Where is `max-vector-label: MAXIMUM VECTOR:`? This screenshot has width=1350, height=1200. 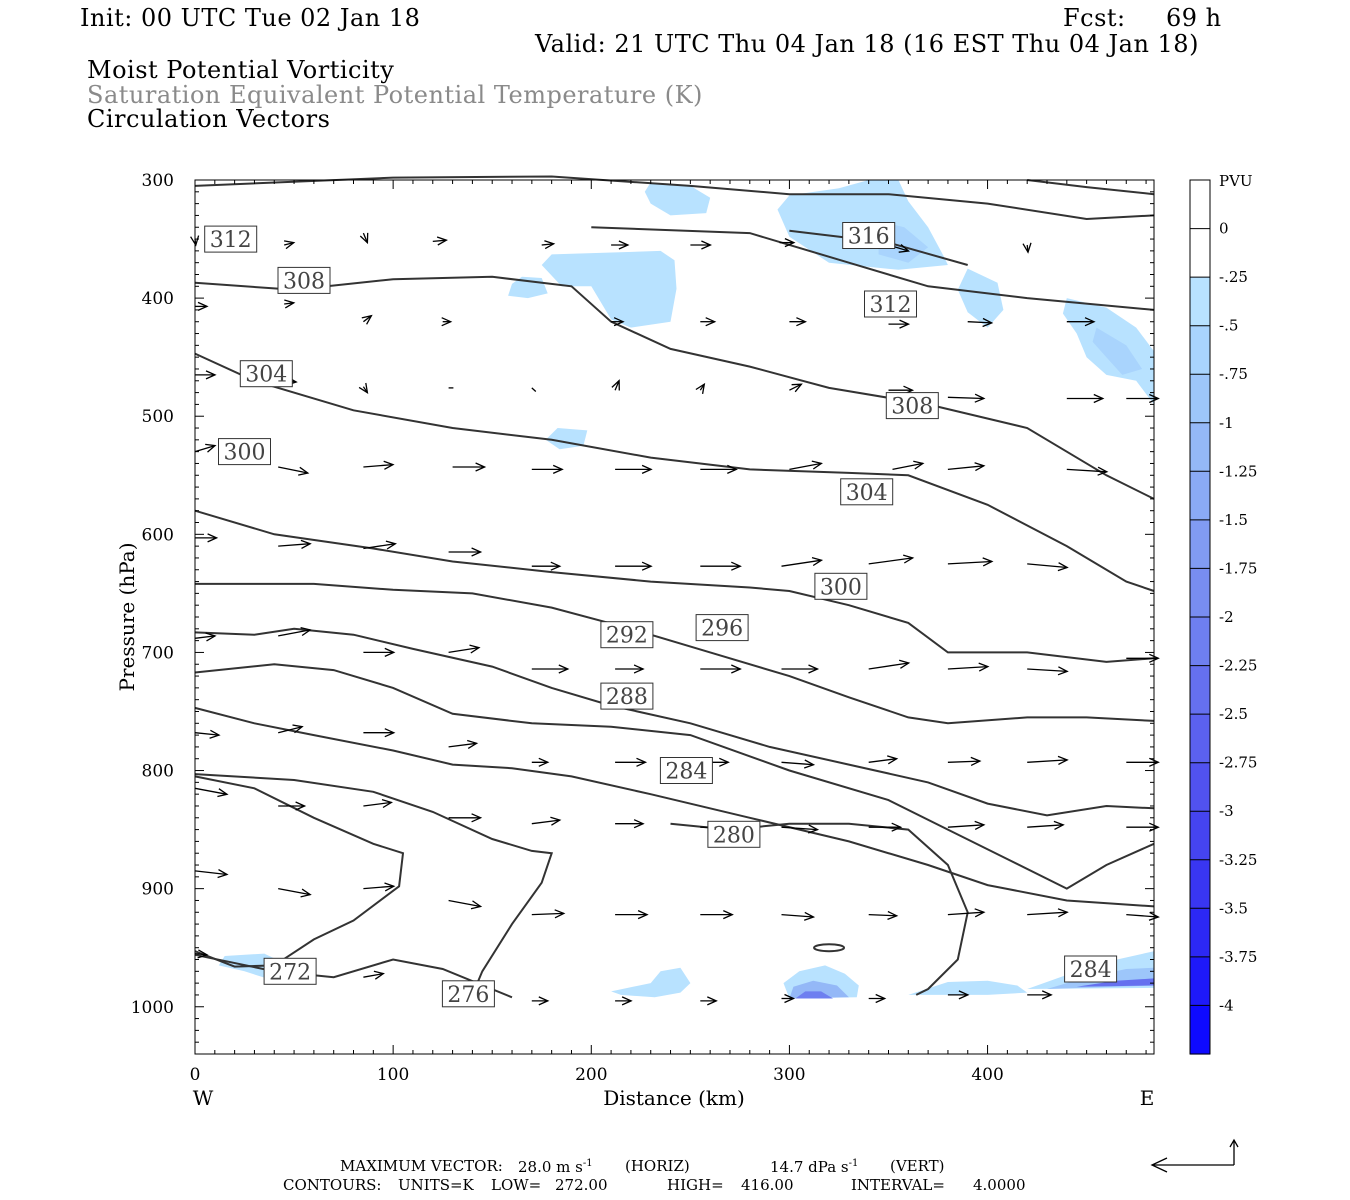 max-vector-label: MAXIMUM VECTOR: is located at coordinates (421, 1166).